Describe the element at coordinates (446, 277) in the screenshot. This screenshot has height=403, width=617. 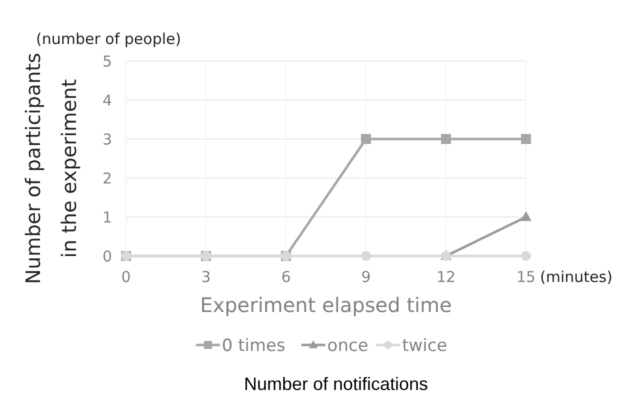
I see `x-tick-label: 12` at that location.